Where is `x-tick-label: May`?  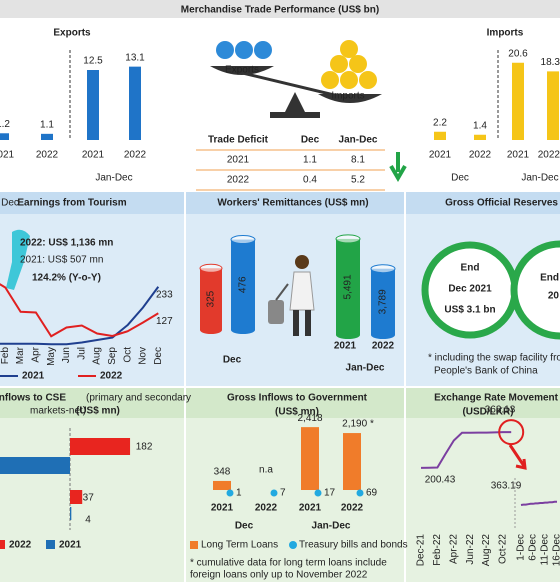
x-tick-label: May is located at coordinates (51, 356).